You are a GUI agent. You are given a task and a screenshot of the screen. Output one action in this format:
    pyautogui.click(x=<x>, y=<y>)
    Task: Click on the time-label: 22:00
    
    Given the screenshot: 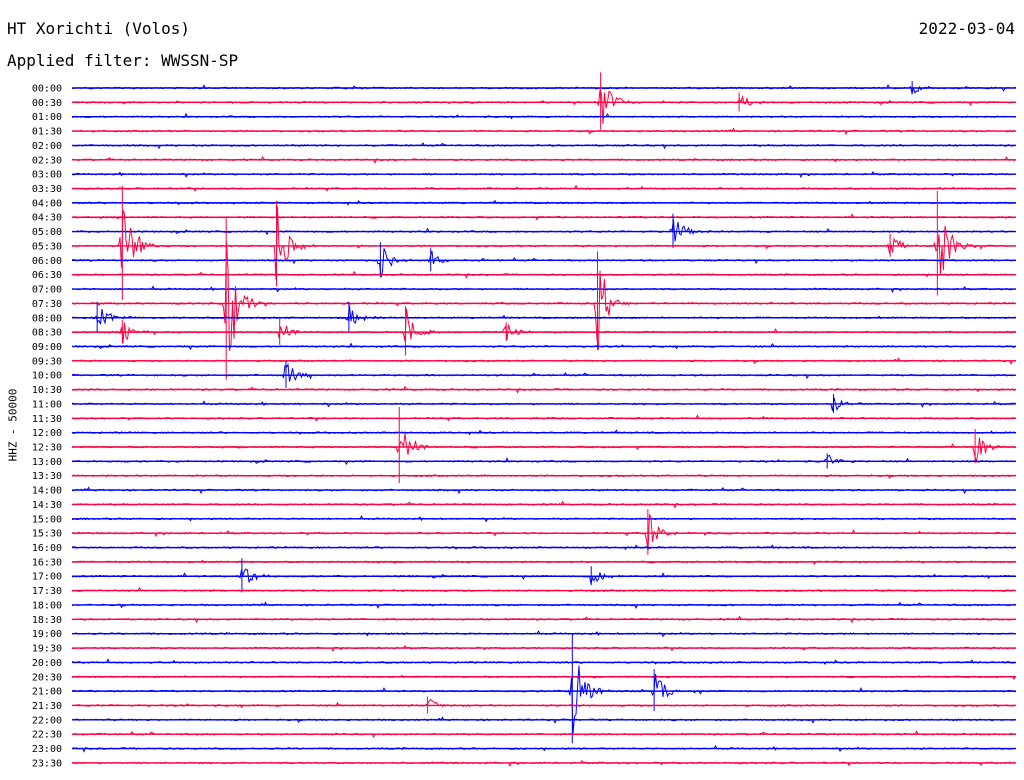 What is the action you would take?
    pyautogui.click(x=47, y=720)
    